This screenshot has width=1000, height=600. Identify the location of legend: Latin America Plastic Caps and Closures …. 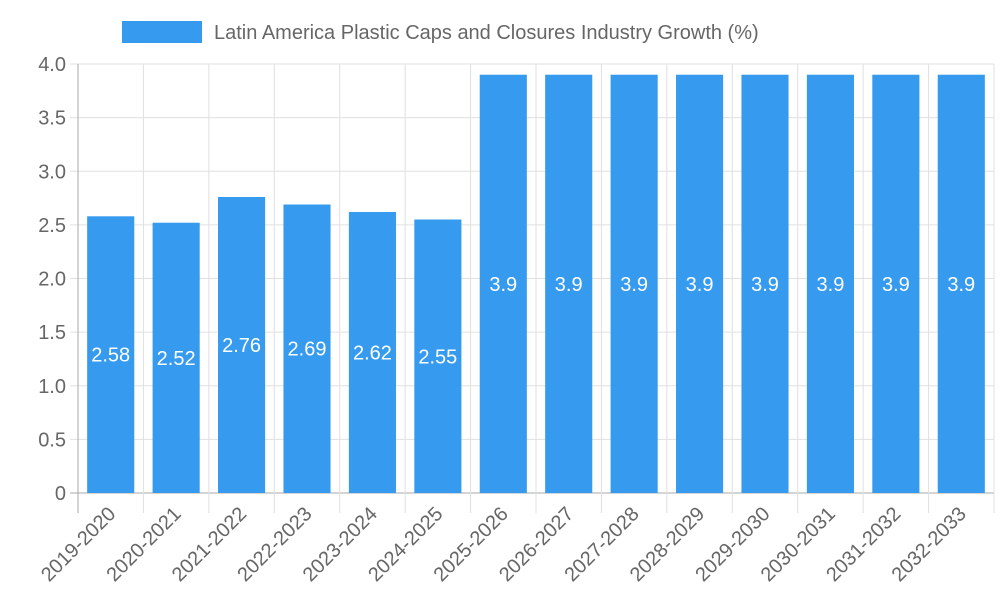
(440, 32).